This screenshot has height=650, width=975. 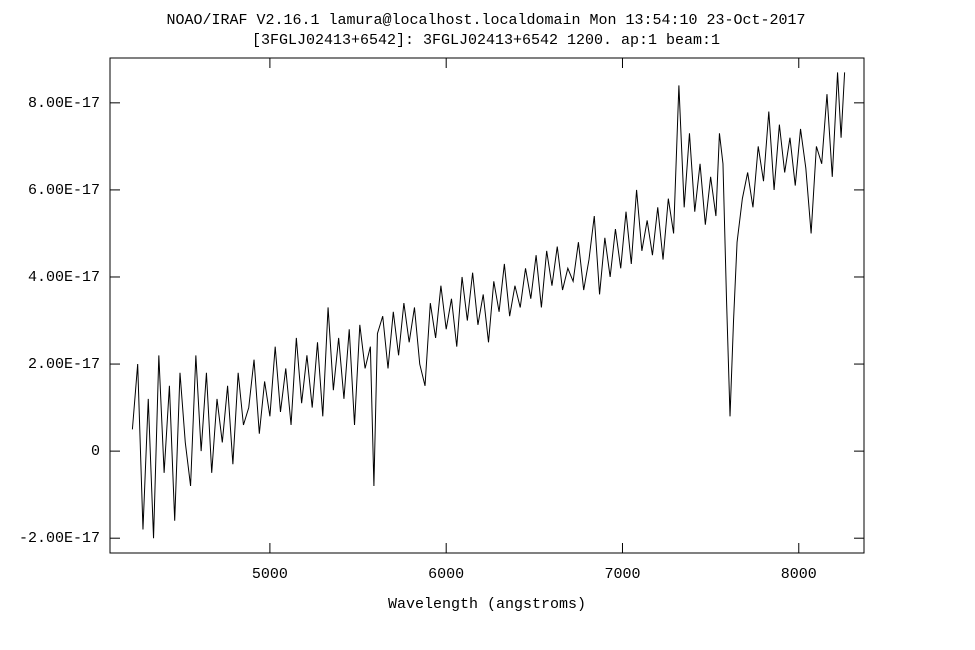 I want to click on x-tick-label: 7000, so click(x=622, y=574).